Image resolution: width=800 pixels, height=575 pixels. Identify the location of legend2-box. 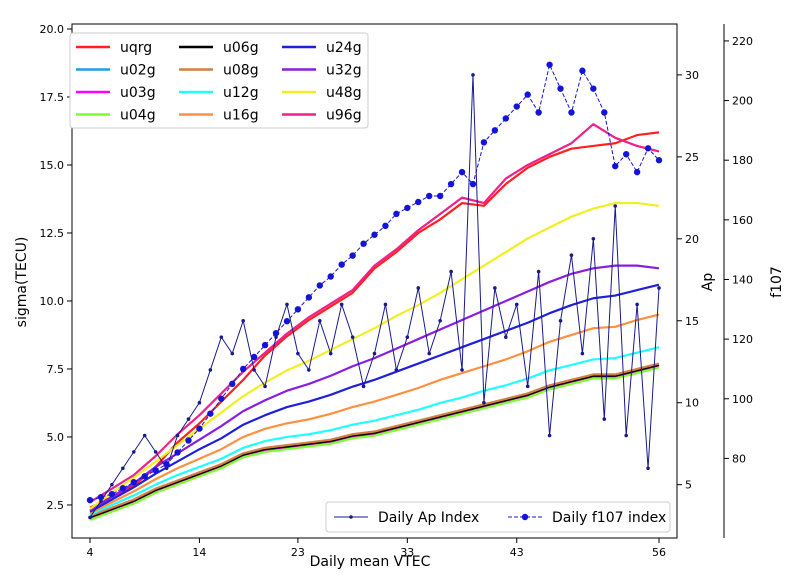
(498, 517).